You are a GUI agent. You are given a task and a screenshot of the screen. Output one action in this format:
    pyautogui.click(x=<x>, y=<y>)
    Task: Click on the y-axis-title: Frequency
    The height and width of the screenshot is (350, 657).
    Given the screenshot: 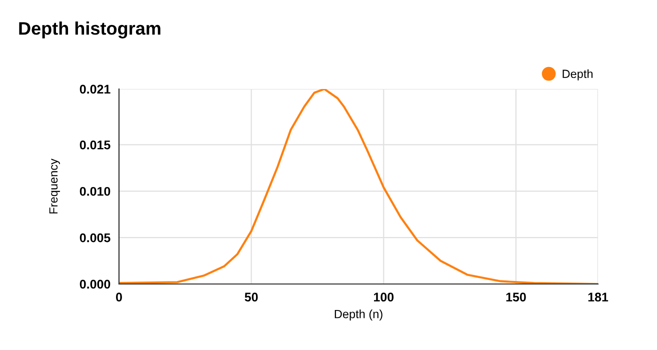 What is the action you would take?
    pyautogui.click(x=54, y=186)
    